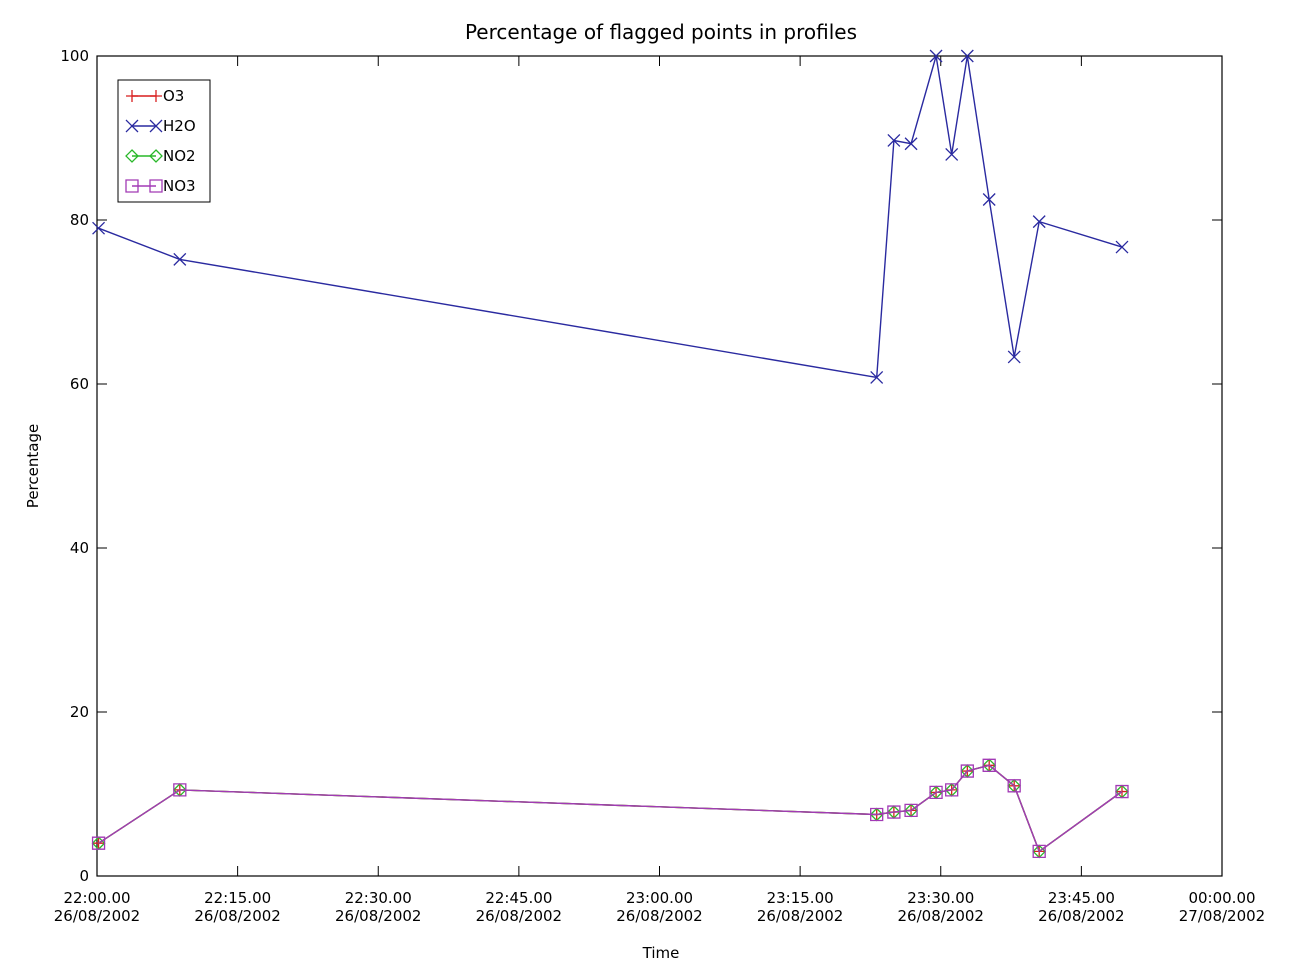 The height and width of the screenshot is (978, 1302). What do you see at coordinates (518, 898) in the screenshot?
I see `x-tick-time-label: 22:45.00` at bounding box center [518, 898].